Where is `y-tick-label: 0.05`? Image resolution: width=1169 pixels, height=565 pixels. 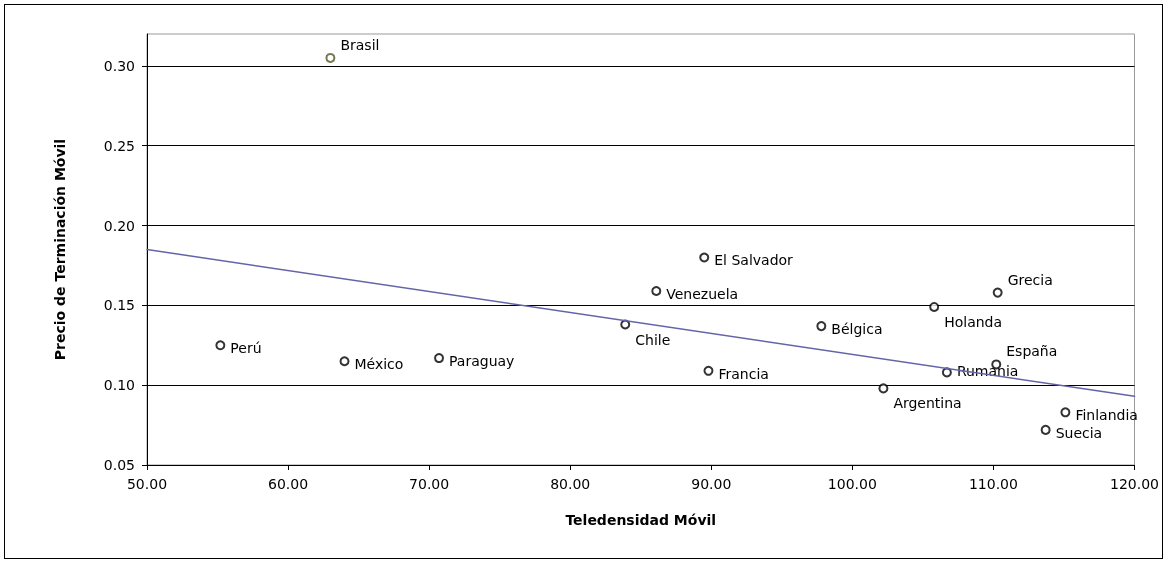 y-tick-label: 0.05 is located at coordinates (119, 465).